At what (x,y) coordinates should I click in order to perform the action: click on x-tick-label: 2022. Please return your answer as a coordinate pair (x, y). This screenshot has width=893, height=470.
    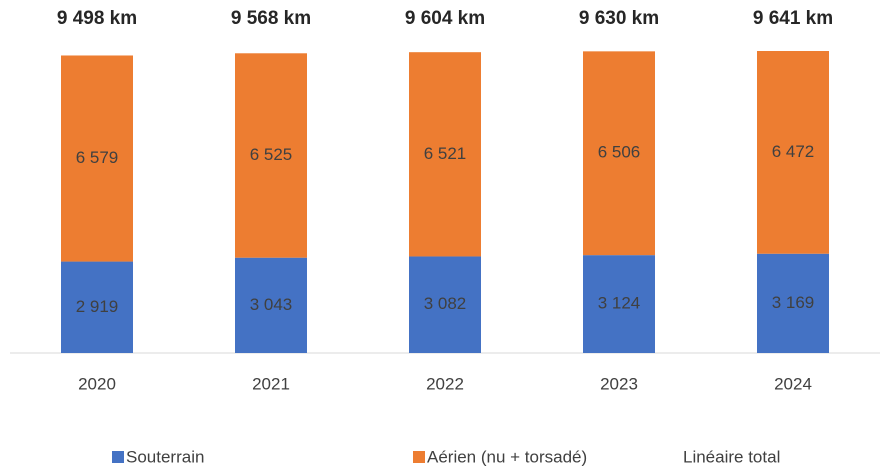
    Looking at the image, I should click on (445, 383).